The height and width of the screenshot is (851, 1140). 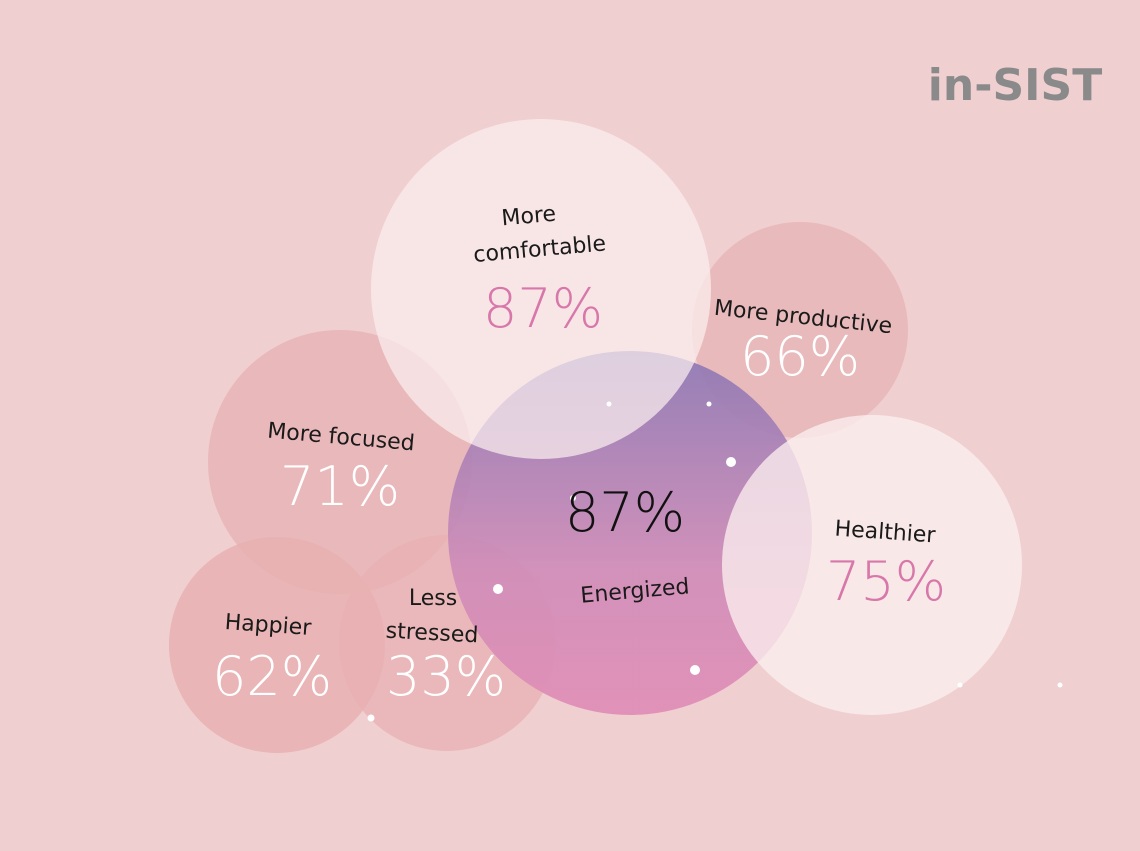 What do you see at coordinates (886, 581) in the screenshot?
I see `bubble-value: 75%` at bounding box center [886, 581].